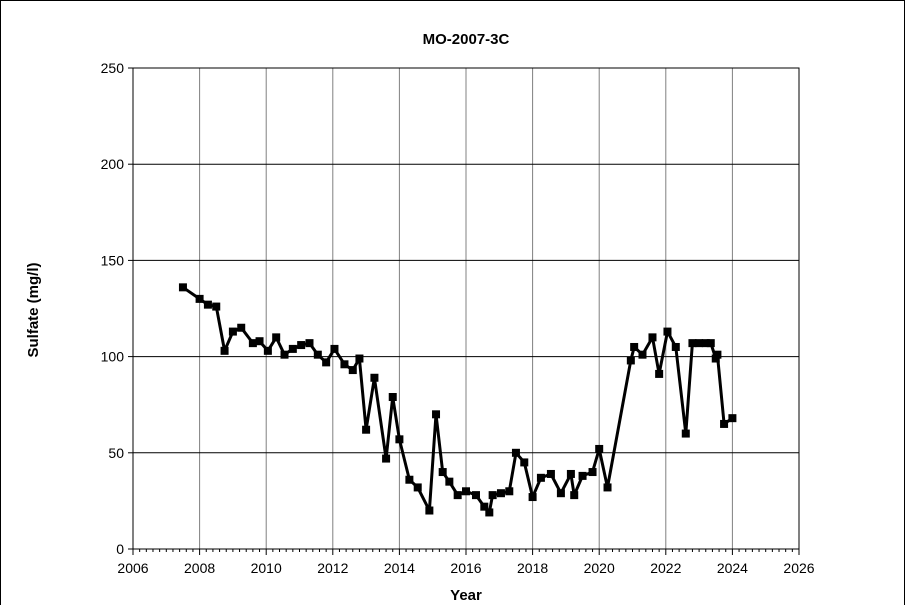  Describe the element at coordinates (466, 39) in the screenshot. I see `chart-title: MO-2007-3C` at that location.